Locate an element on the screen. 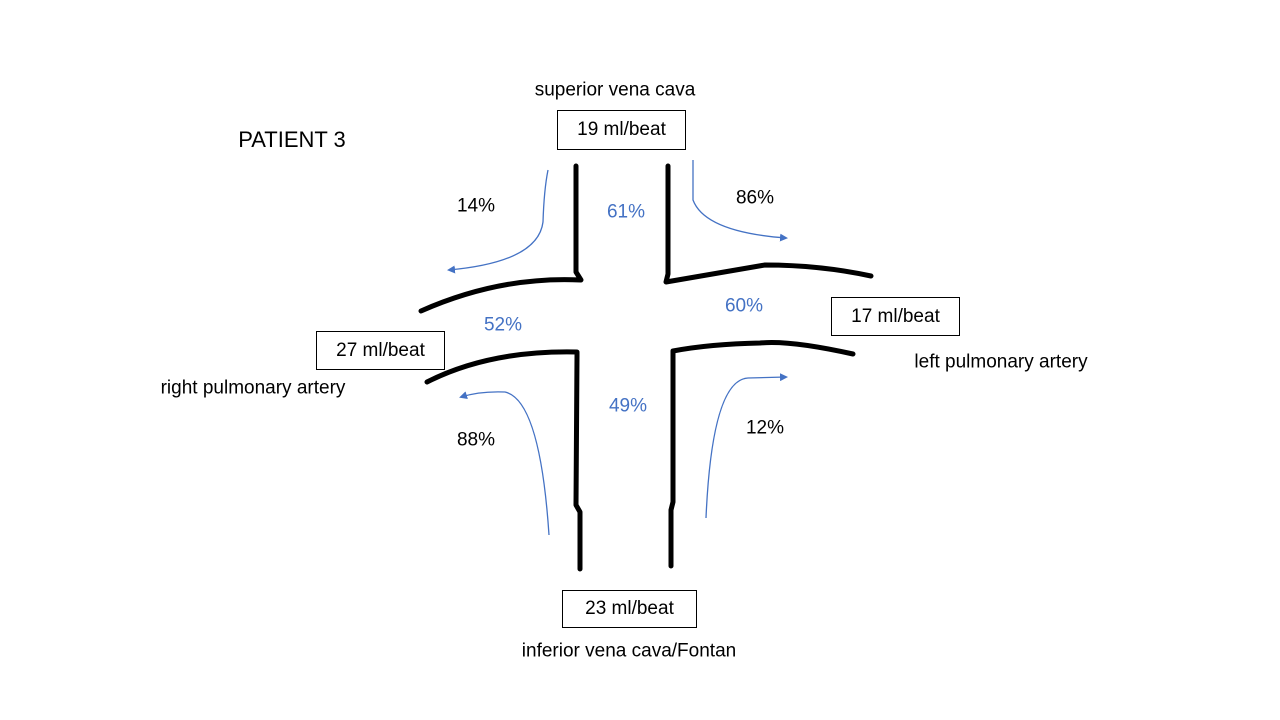 This screenshot has height=720, width=1280. pct-ivc-share: 49% is located at coordinates (628, 406).